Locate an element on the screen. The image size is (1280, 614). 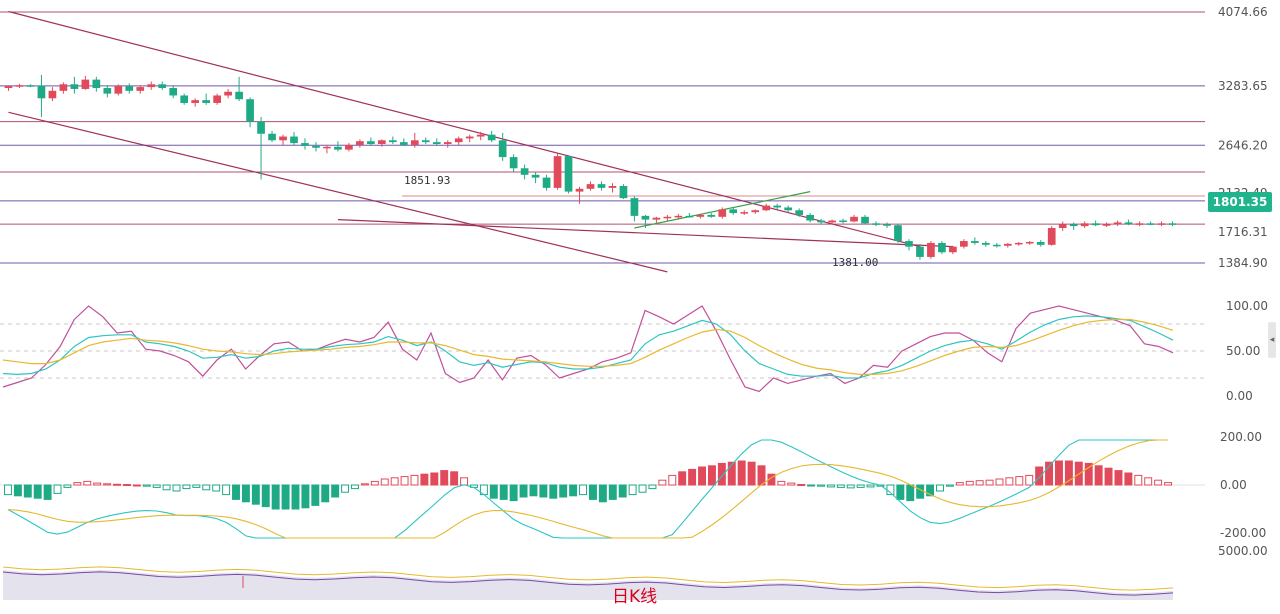
kdj-indicator is located at coordinates (602, 349).